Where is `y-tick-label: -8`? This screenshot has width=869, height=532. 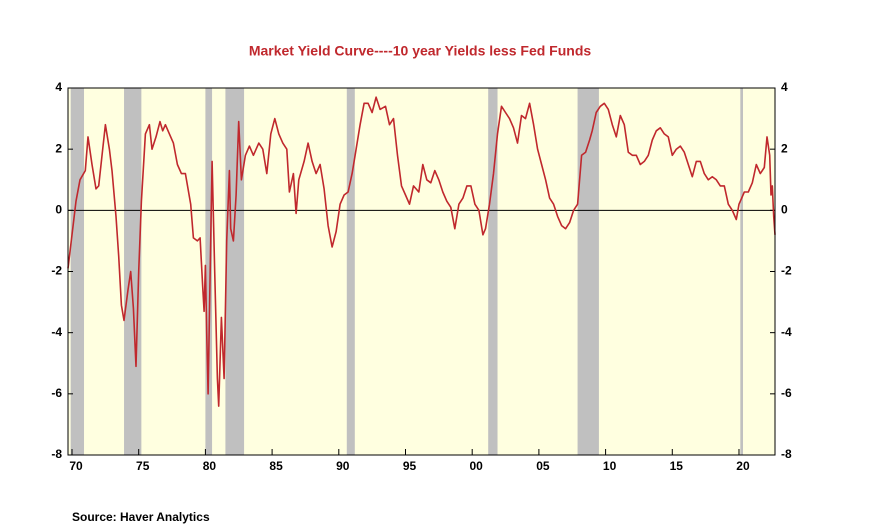
y-tick-label: -8 is located at coordinates (56, 454).